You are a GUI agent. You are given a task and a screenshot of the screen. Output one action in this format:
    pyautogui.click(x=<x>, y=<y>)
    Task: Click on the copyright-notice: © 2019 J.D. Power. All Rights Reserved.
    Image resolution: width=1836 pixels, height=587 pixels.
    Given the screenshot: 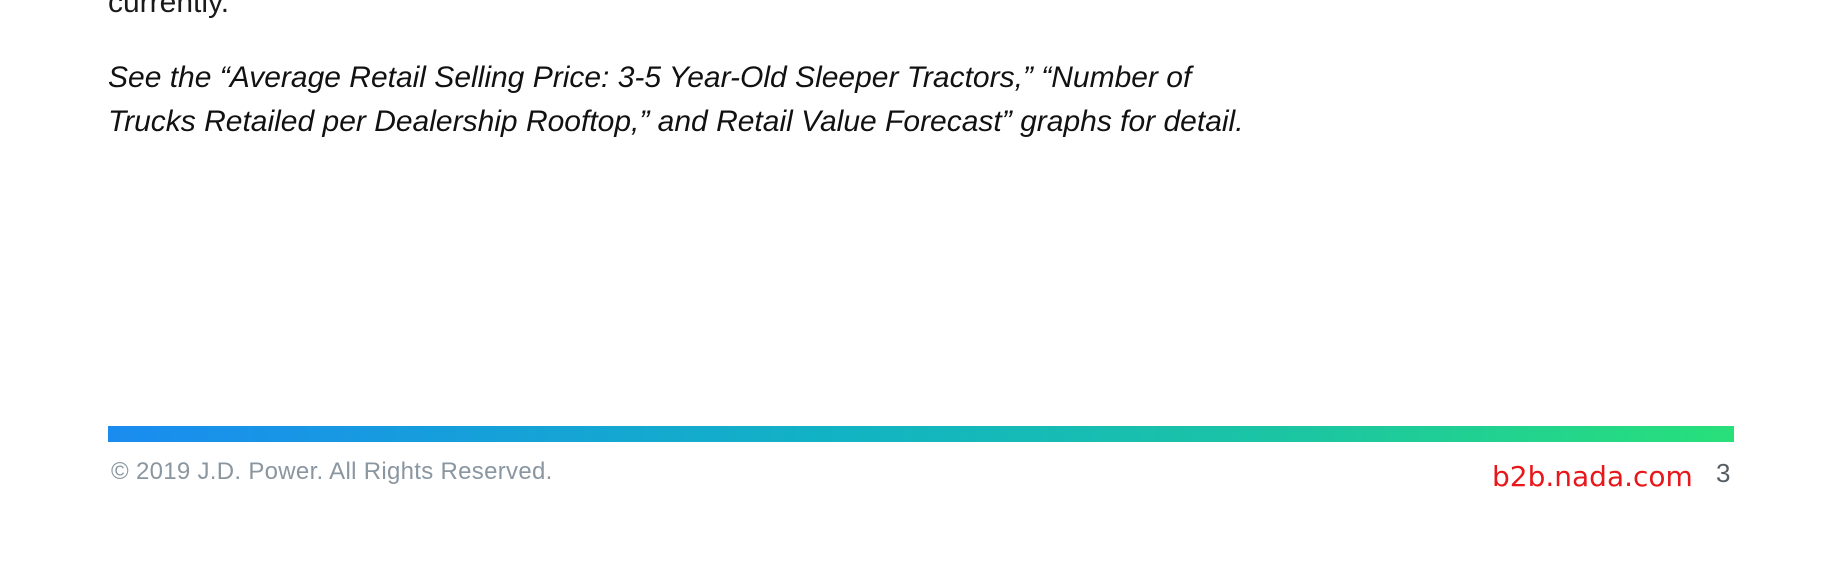 What is the action you would take?
    pyautogui.click(x=332, y=471)
    